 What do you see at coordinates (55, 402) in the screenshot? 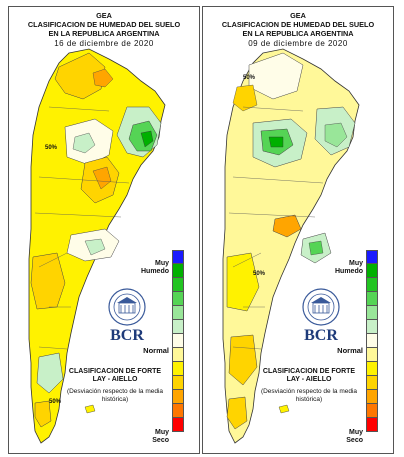
I see `contour-label-50-south: 50%` at bounding box center [55, 402].